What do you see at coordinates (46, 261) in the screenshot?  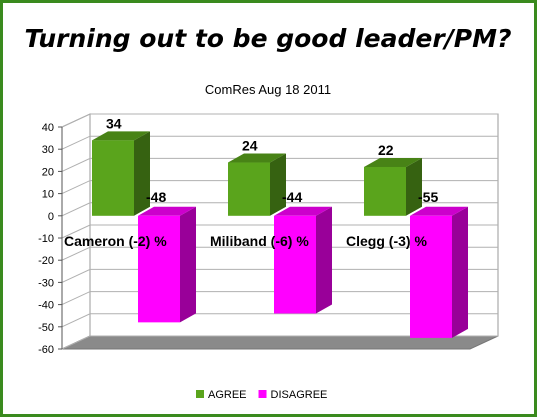 I see `y-tick-label: -20` at bounding box center [46, 261].